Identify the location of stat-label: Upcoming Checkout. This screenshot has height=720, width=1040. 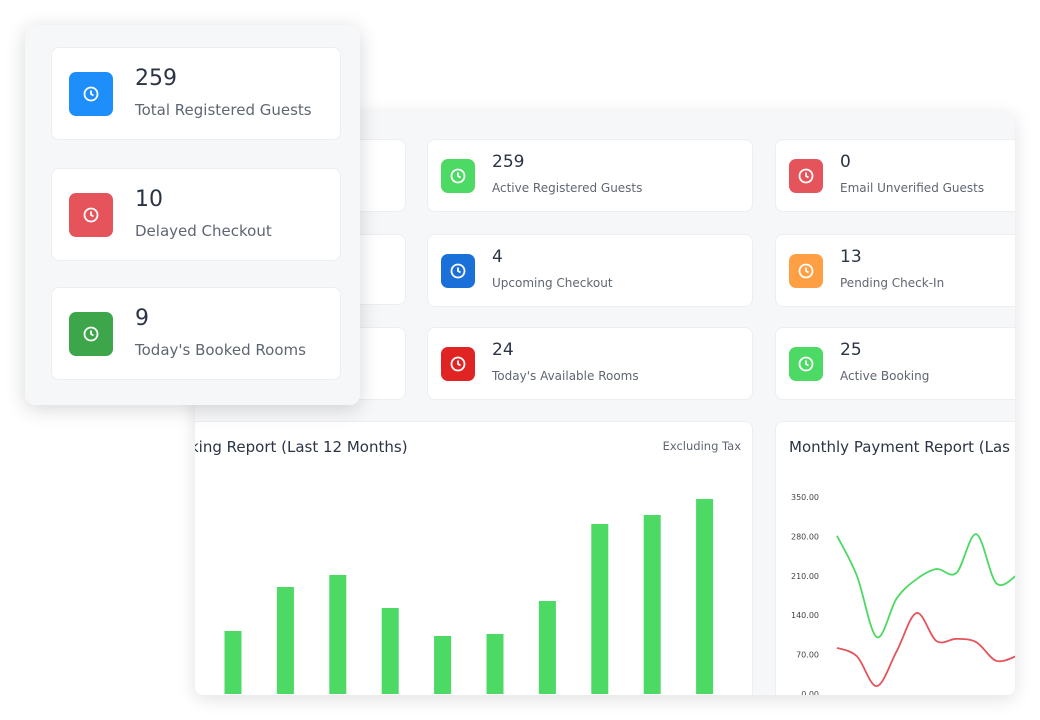
(552, 283).